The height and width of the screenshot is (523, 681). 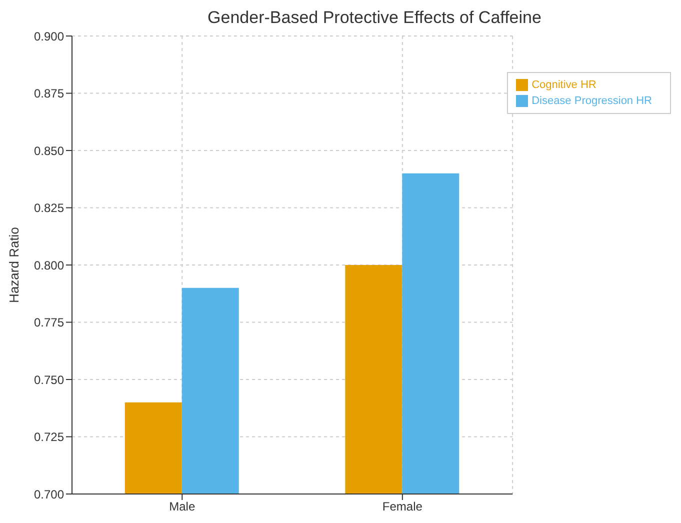 I want to click on y-tick-label: 0.750, so click(x=49, y=379).